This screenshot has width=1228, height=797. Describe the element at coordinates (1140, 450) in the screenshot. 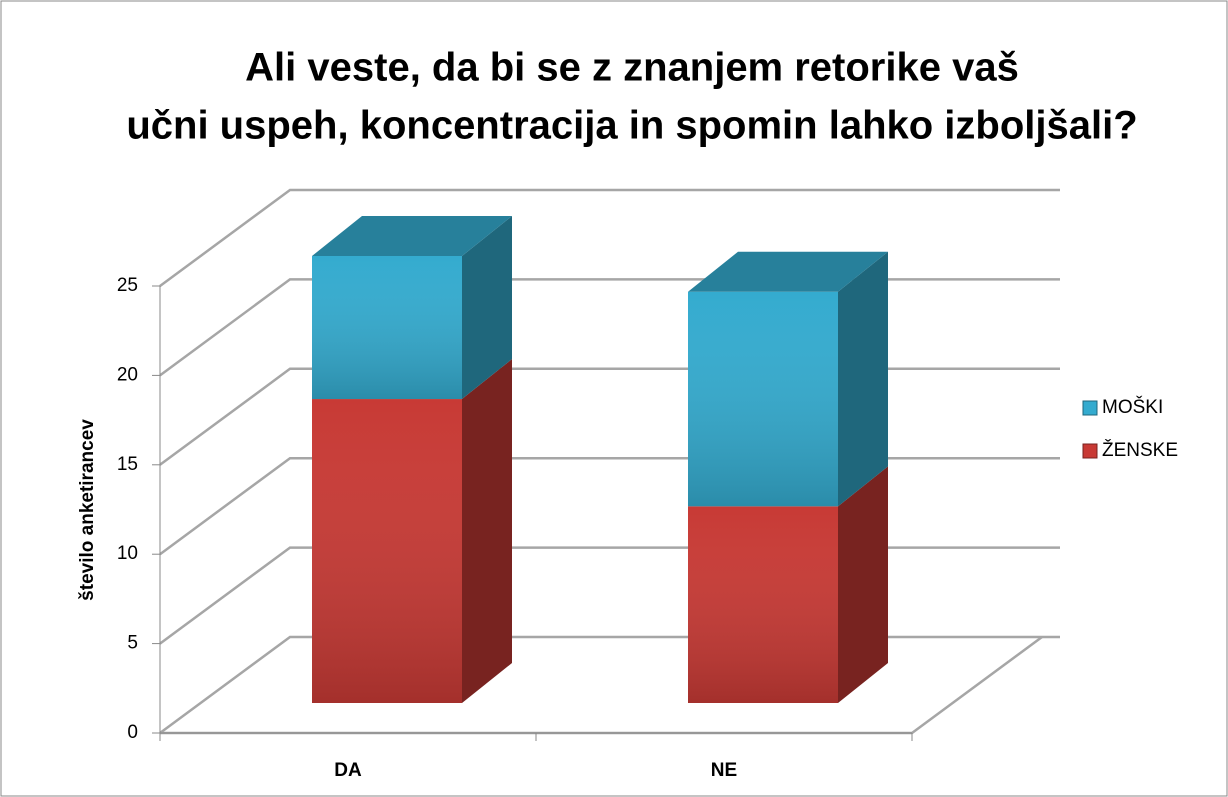

I see `legend-label: ŽENSKE` at that location.